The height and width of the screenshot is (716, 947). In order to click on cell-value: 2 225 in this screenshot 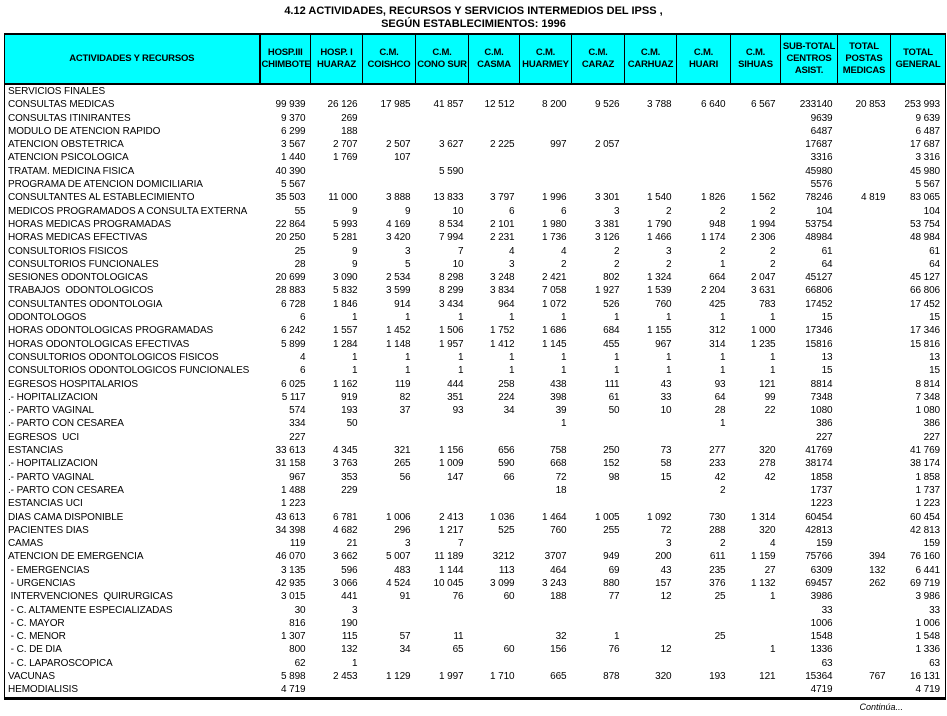, I will do `click(502, 145)`.